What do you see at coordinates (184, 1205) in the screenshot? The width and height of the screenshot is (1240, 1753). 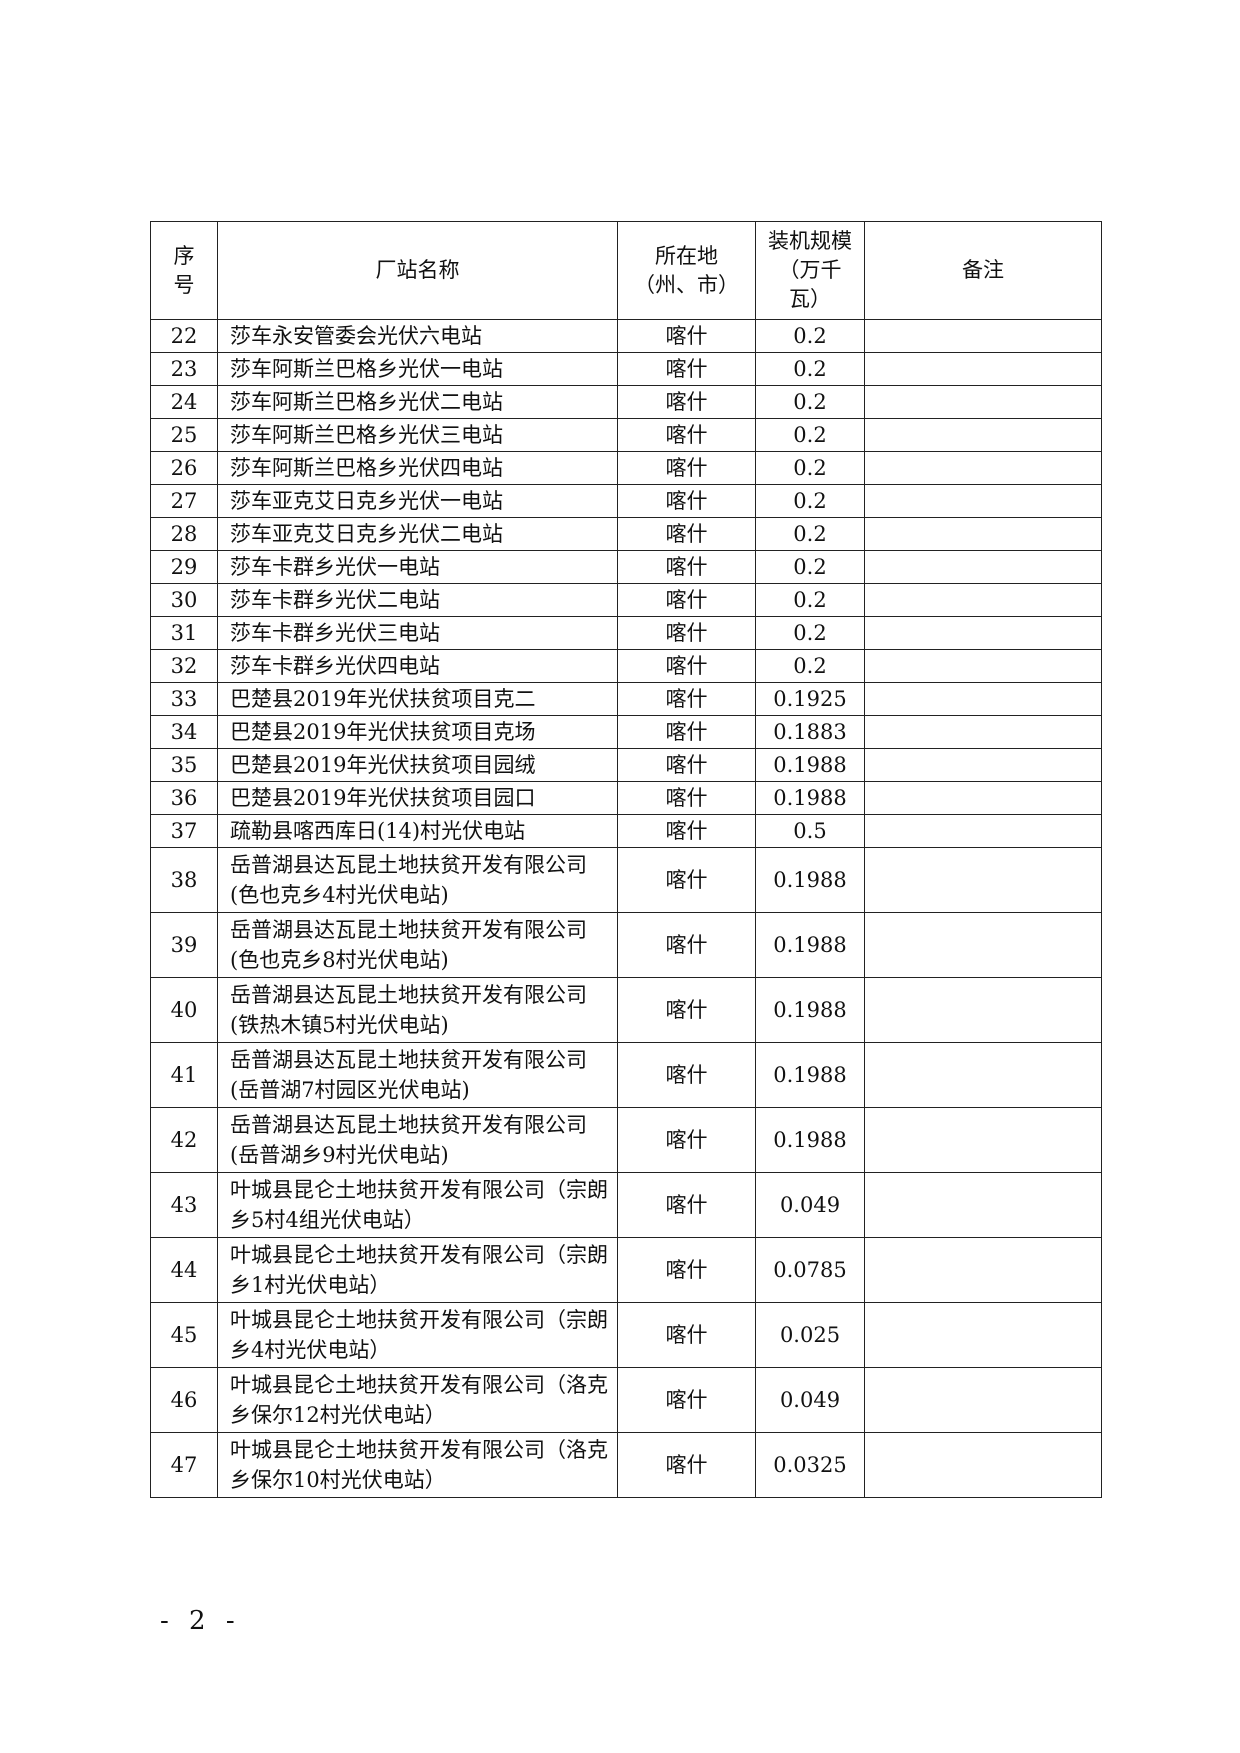 I see `row-no: 43` at bounding box center [184, 1205].